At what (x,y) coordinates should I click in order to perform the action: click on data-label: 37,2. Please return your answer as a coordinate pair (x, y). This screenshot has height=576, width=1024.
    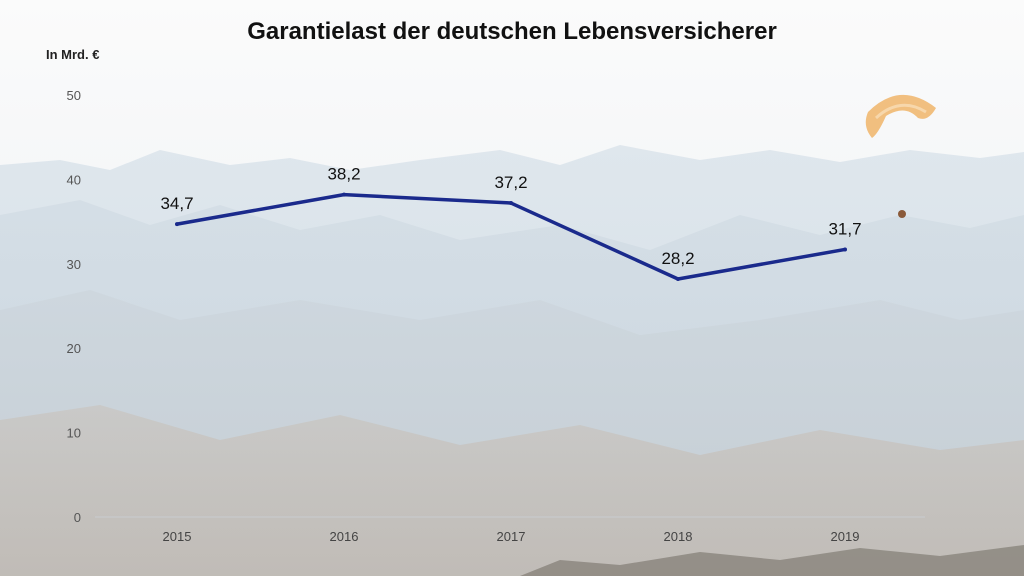
    Looking at the image, I should click on (510, 182).